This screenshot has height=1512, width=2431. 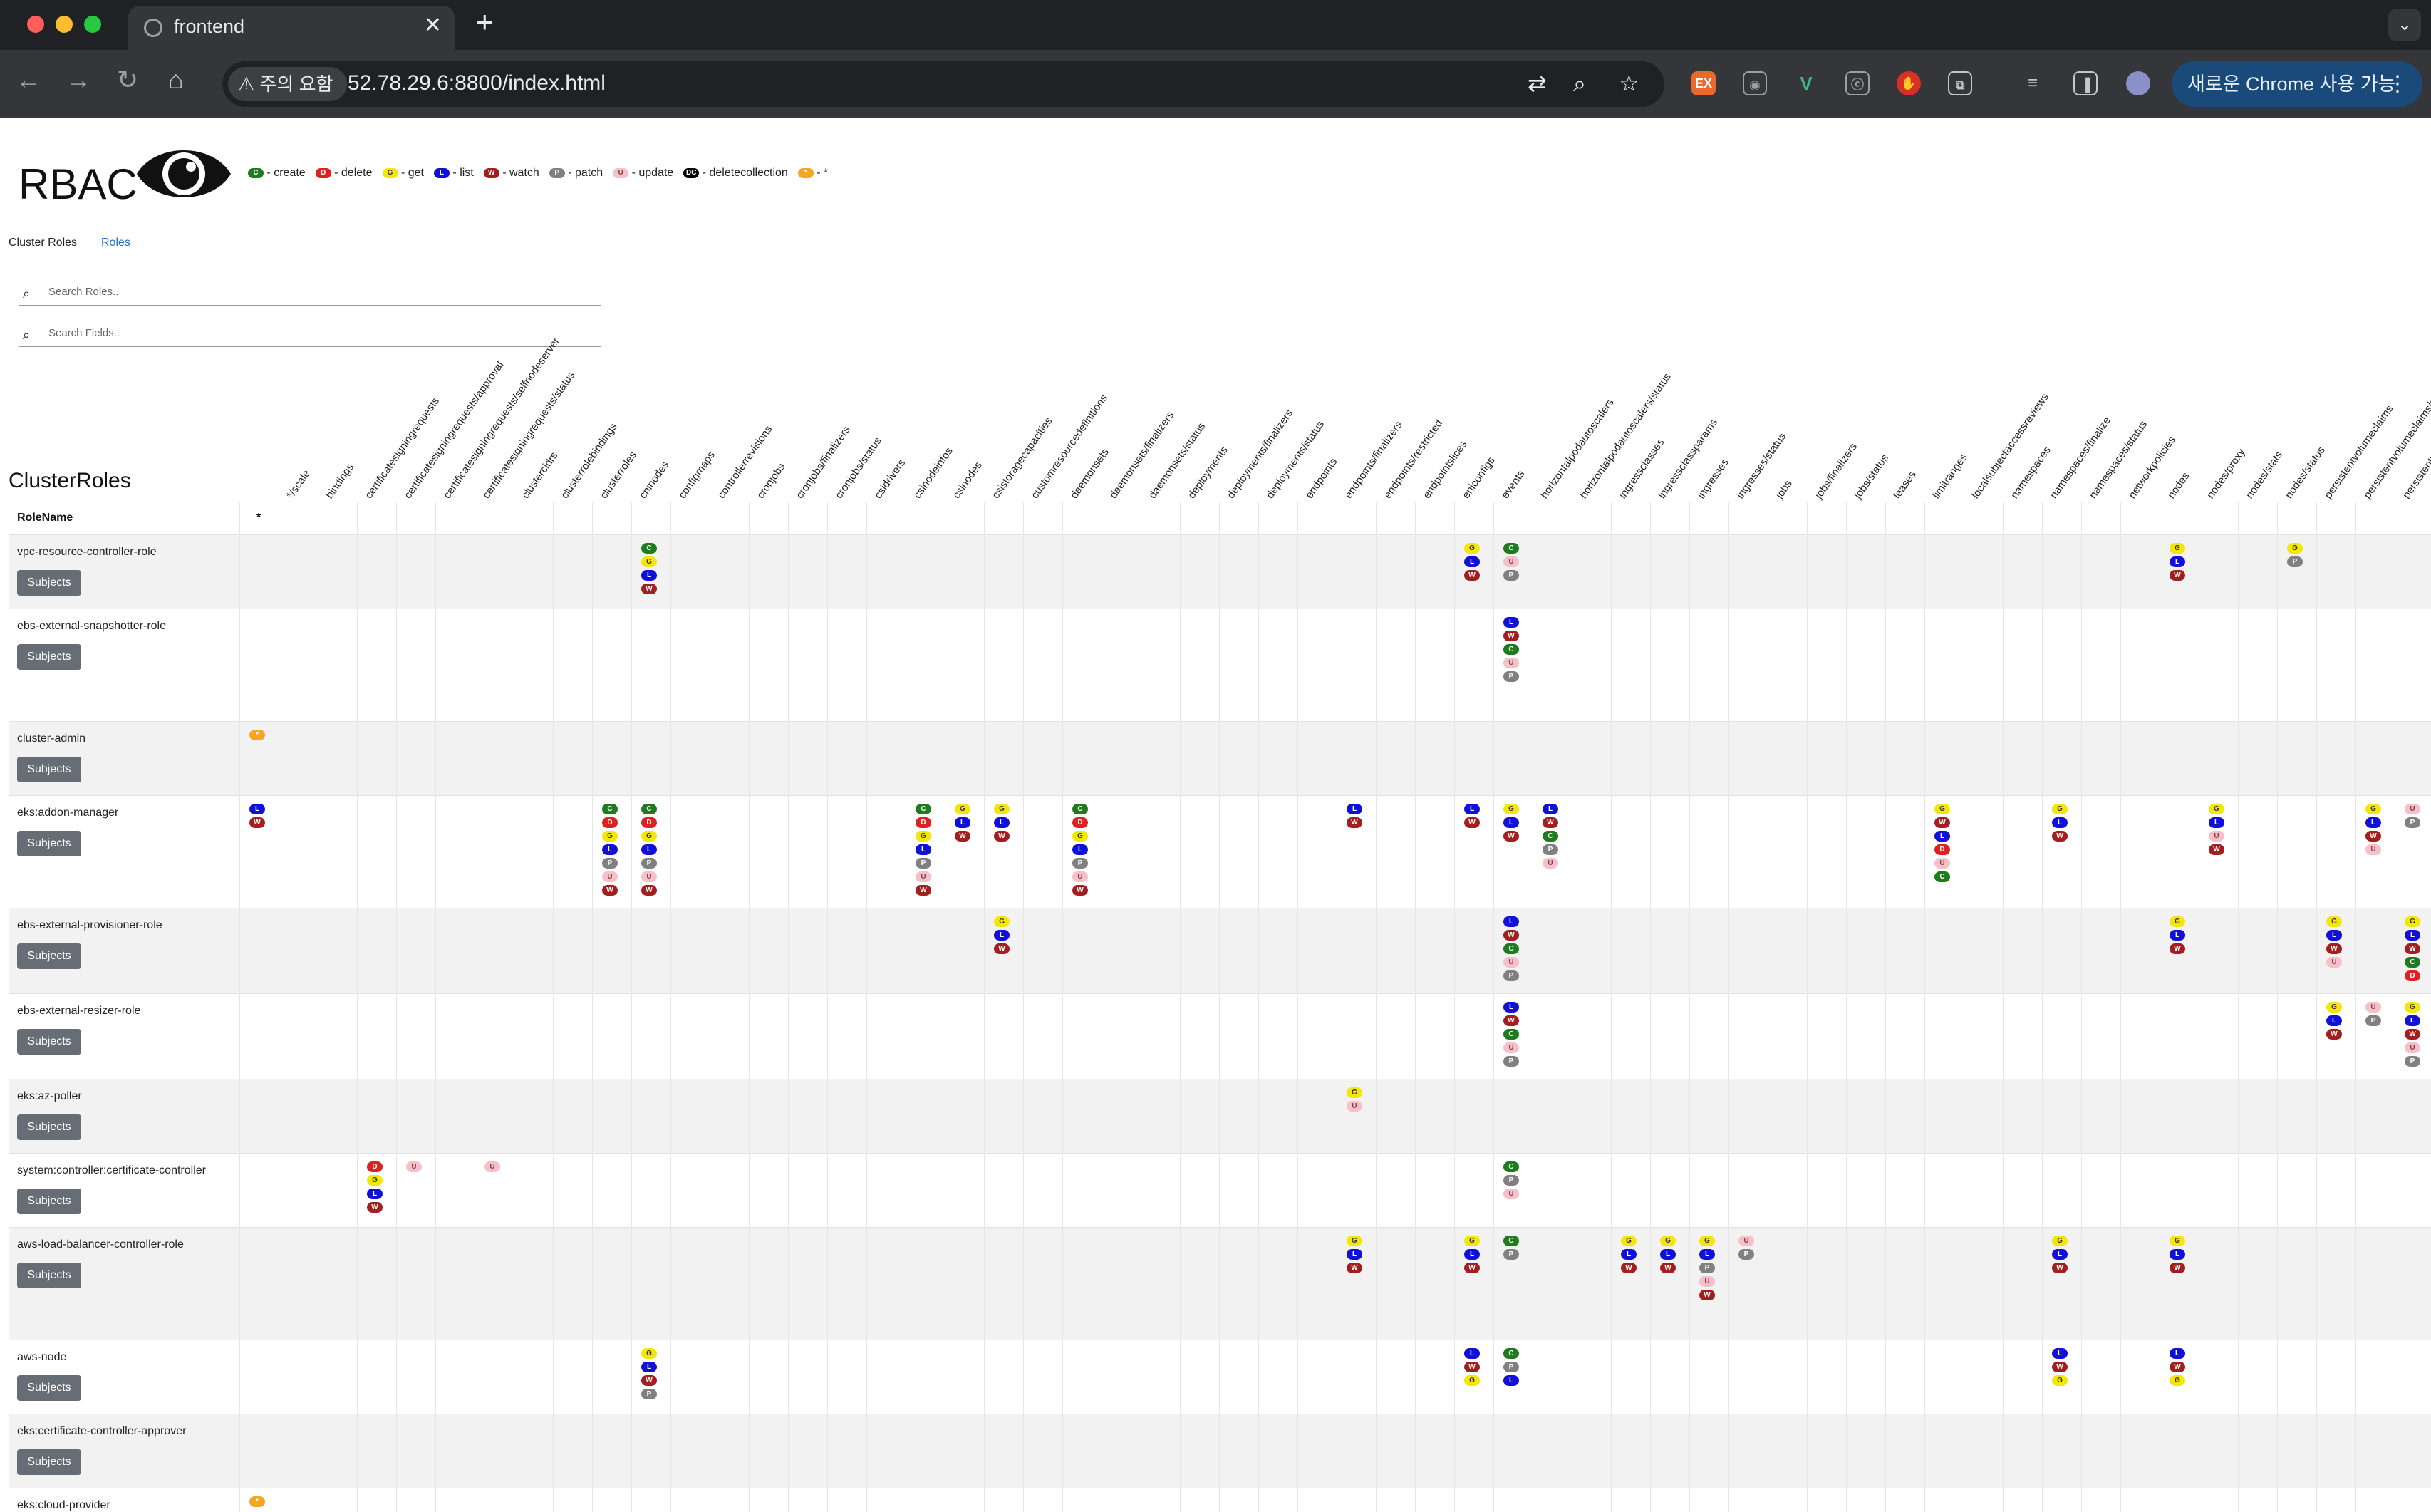 What do you see at coordinates (115, 243) in the screenshot?
I see `tab-roles: Roles` at bounding box center [115, 243].